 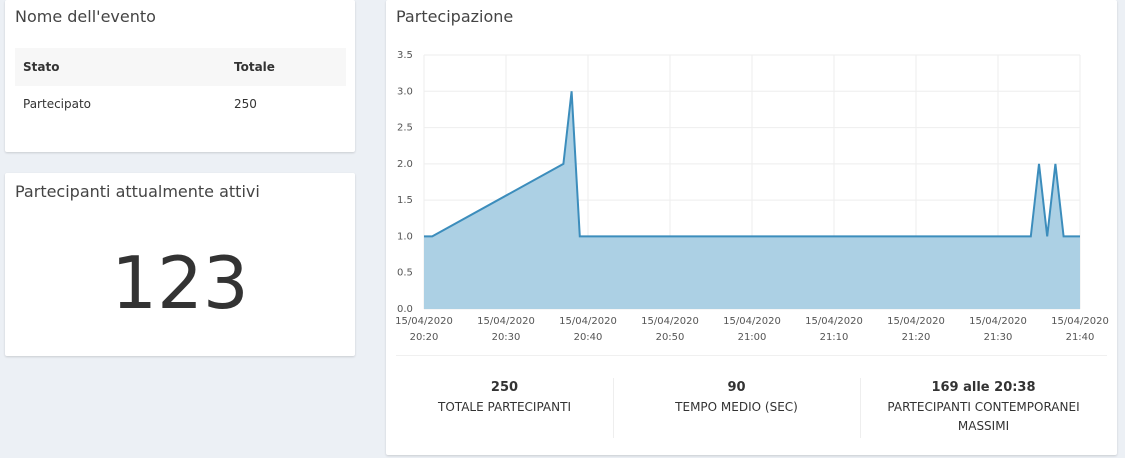 I want to click on y-tick-label: 1.0, so click(x=405, y=236).